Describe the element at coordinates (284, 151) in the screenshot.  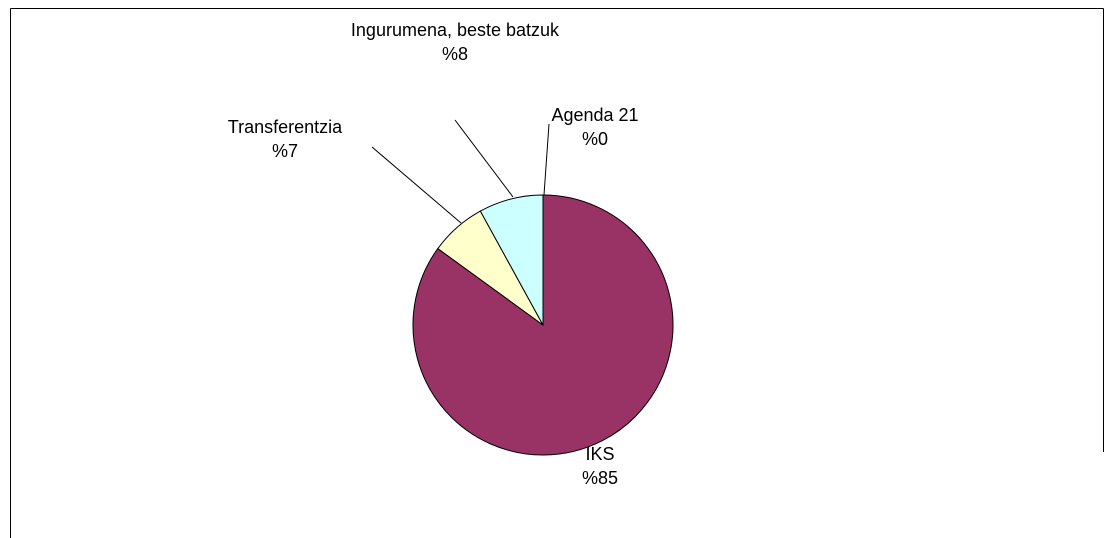
I see `value-label: %7` at that location.